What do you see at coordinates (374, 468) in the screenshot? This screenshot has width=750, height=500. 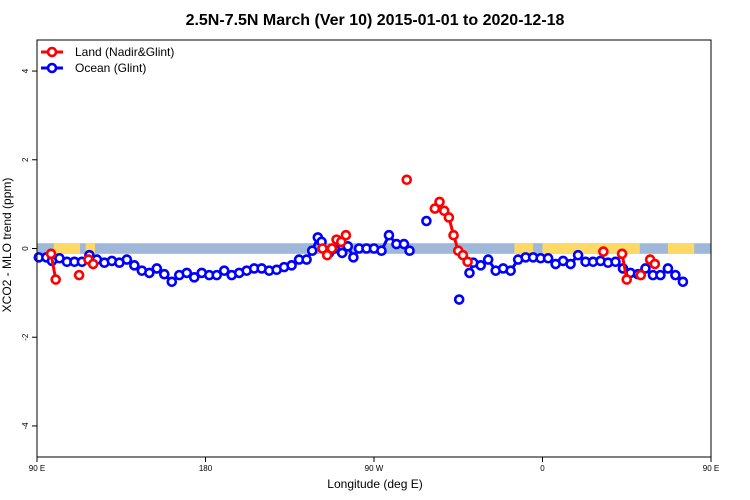 I see `x-tick-label: 90 W` at bounding box center [374, 468].